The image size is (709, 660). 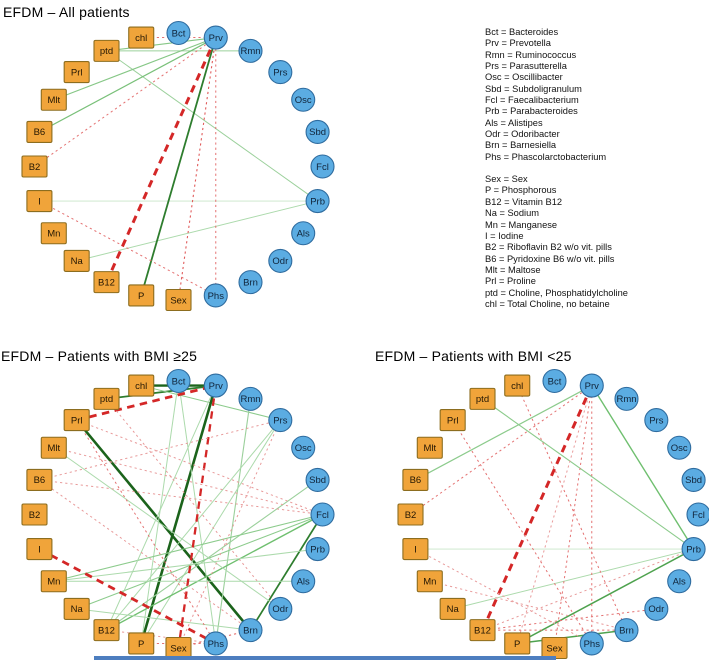 What do you see at coordinates (35, 515) in the screenshot?
I see `node-label: B2` at bounding box center [35, 515].